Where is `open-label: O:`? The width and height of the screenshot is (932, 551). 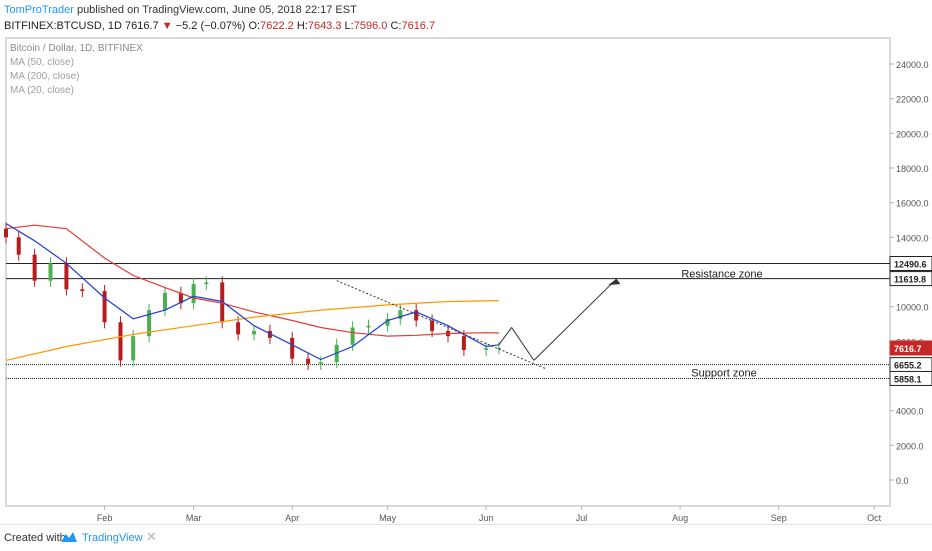 open-label: O: is located at coordinates (254, 26).